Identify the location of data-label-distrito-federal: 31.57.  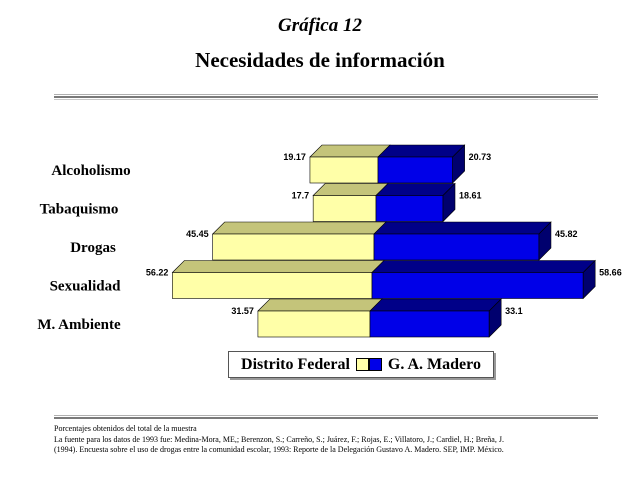
(242, 311).